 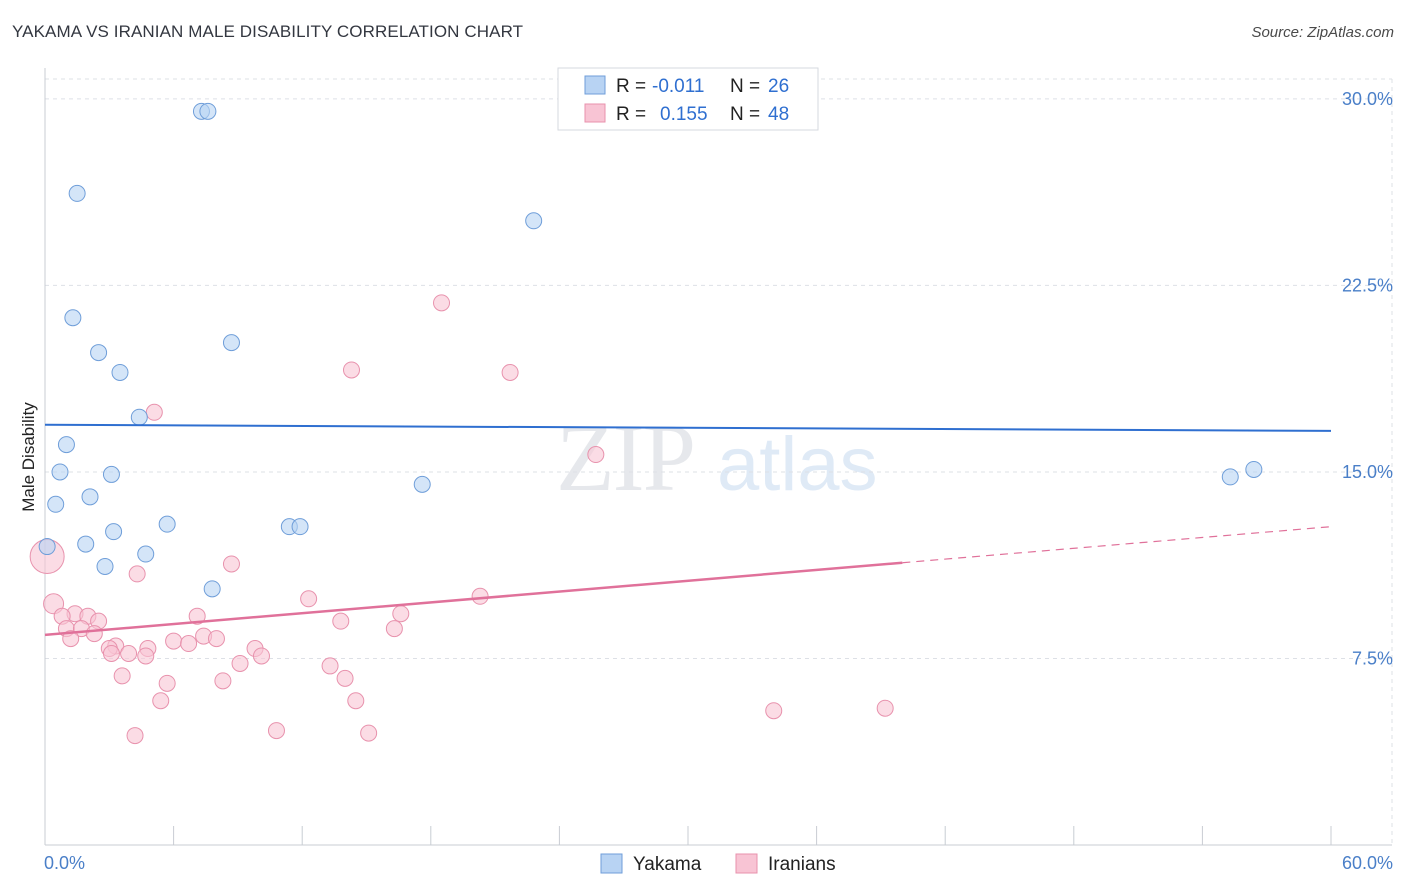 I want to click on bottom-legend-swatch-iranians, so click(x=746, y=863).